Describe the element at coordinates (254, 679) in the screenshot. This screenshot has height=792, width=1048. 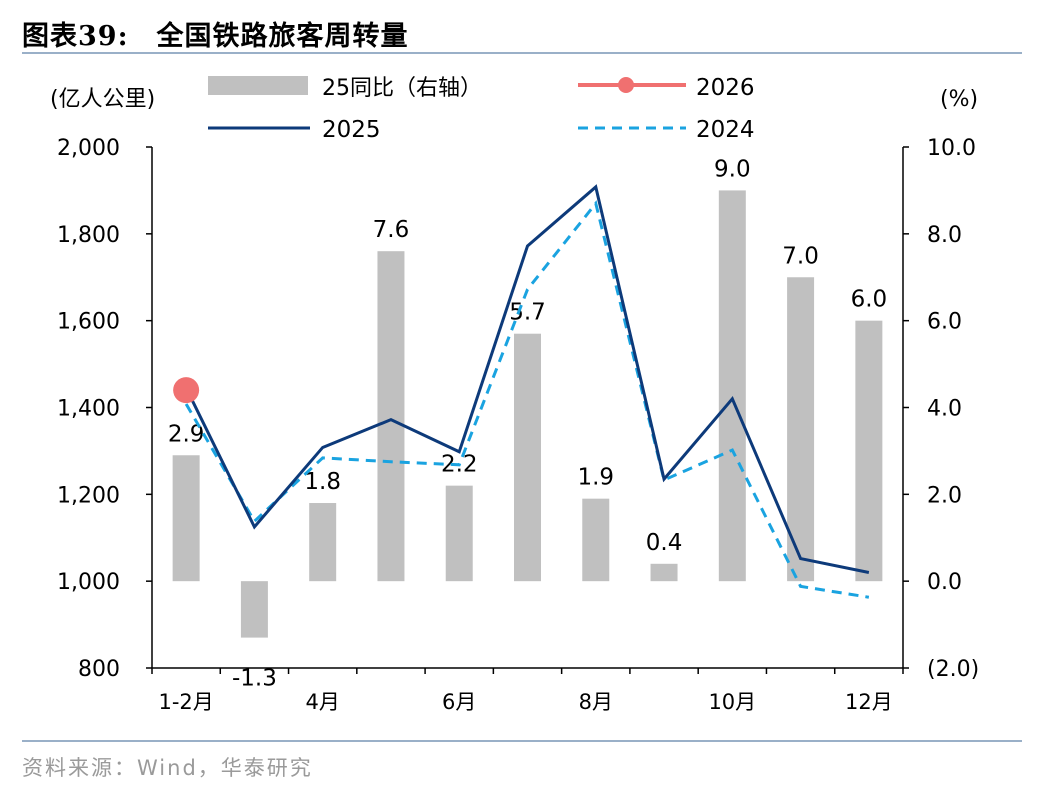
I see `bar-data-label: -1.3` at that location.